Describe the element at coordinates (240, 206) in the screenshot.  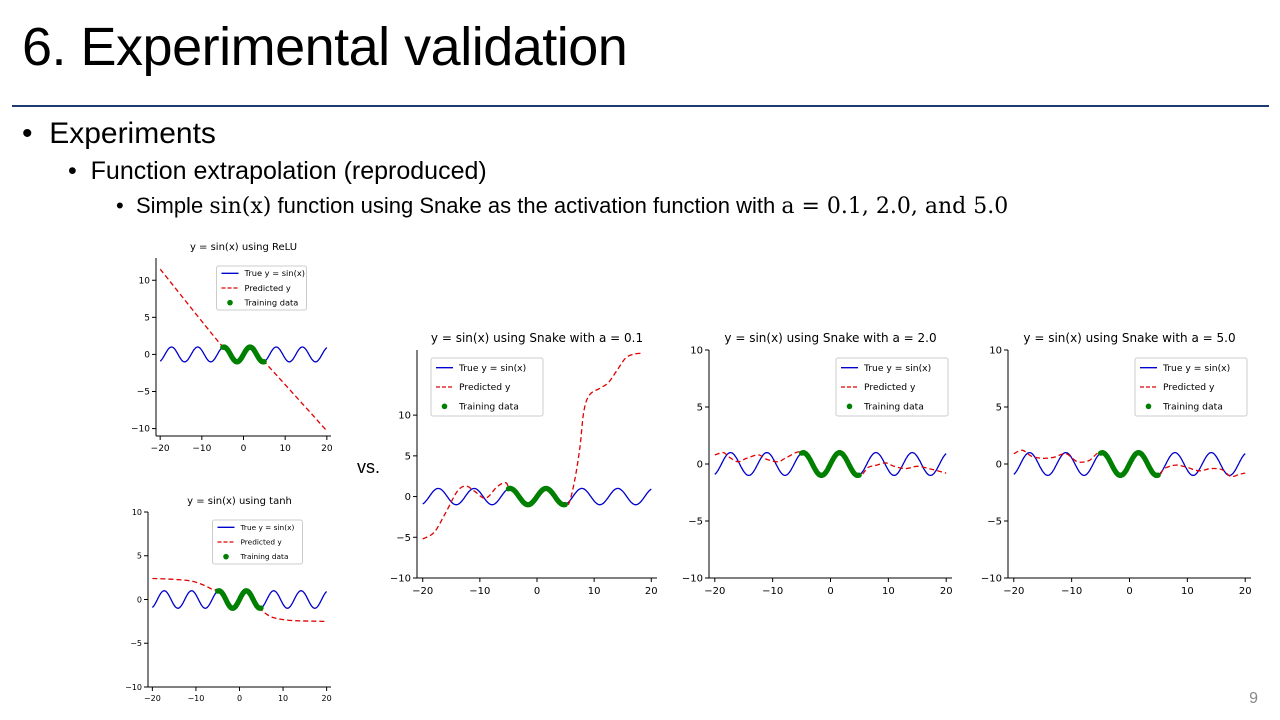
I see `bullet3-math-sin: sin(x)` at that location.